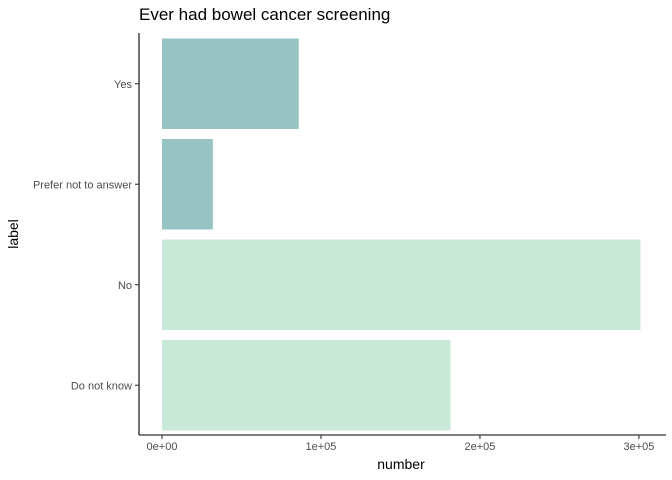  I want to click on x-tick-label: 1e+05, so click(321, 447).